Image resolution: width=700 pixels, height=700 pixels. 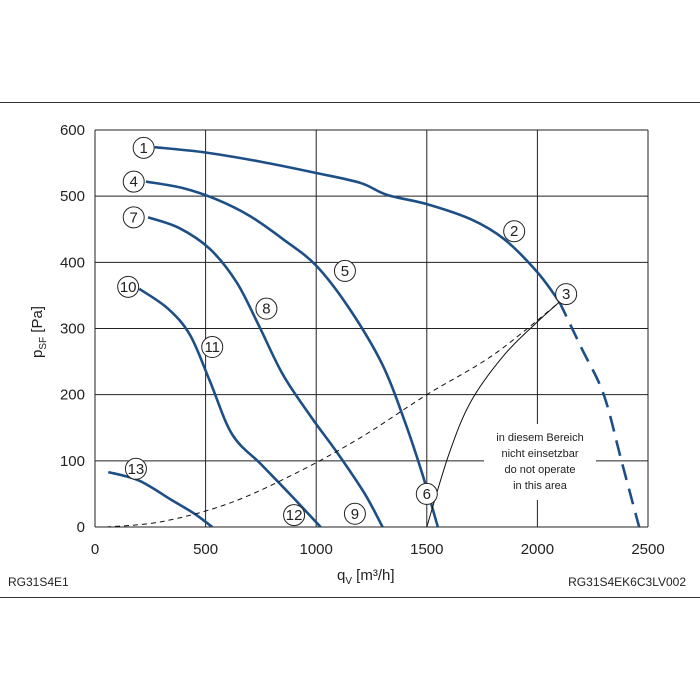 I want to click on y-tick-label: 200, so click(x=72, y=395).